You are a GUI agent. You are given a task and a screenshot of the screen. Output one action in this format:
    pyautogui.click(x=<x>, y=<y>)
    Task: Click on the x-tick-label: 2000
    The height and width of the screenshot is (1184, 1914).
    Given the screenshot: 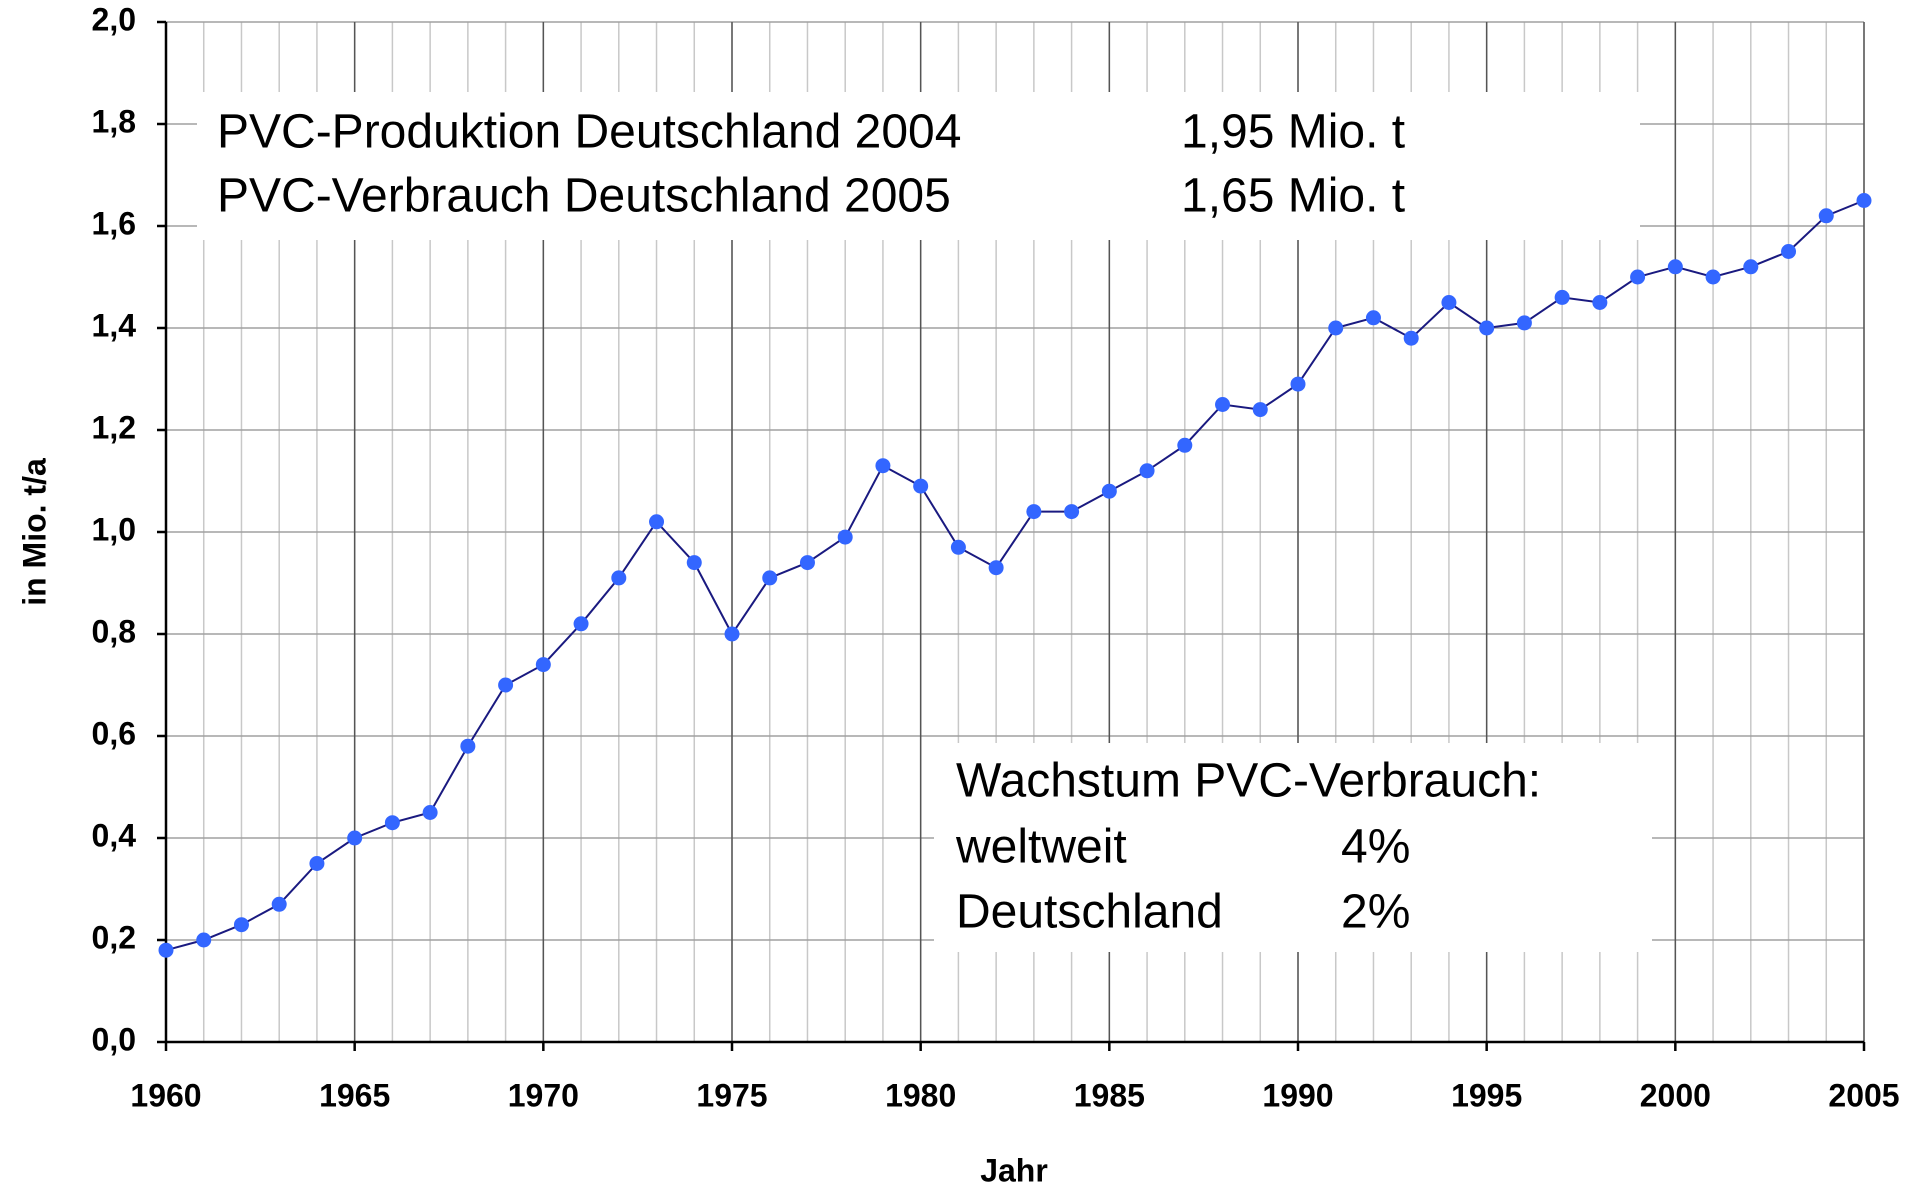 What is the action you would take?
    pyautogui.click(x=1675, y=1095)
    